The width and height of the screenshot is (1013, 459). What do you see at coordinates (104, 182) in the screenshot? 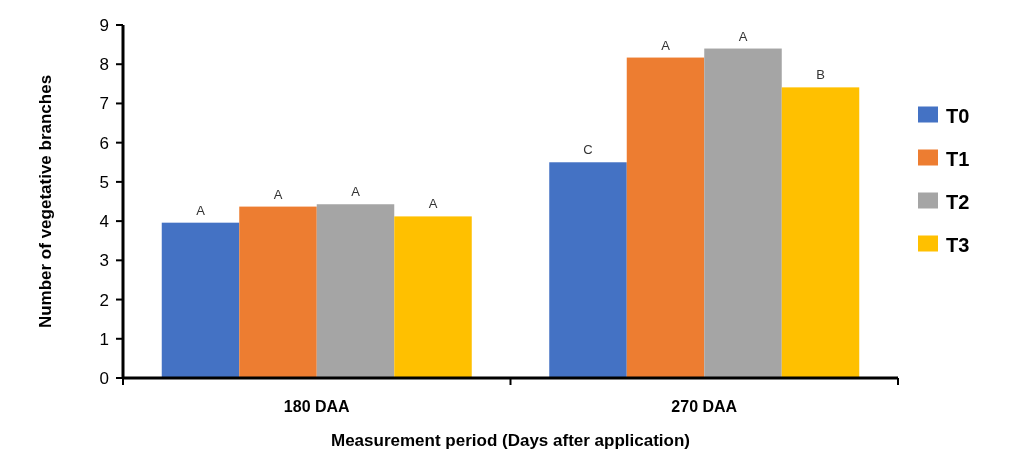
I see `y-tick-label: 5` at bounding box center [104, 182].